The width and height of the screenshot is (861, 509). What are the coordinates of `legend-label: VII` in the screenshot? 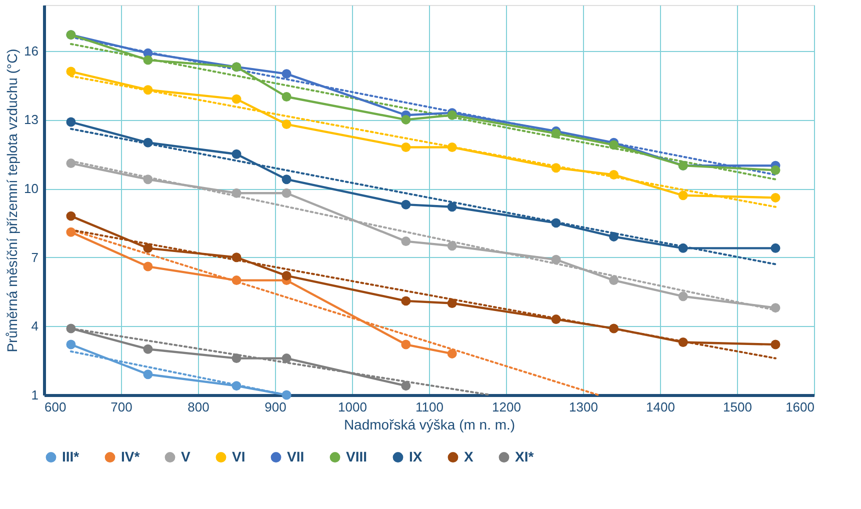 It's located at (295, 456).